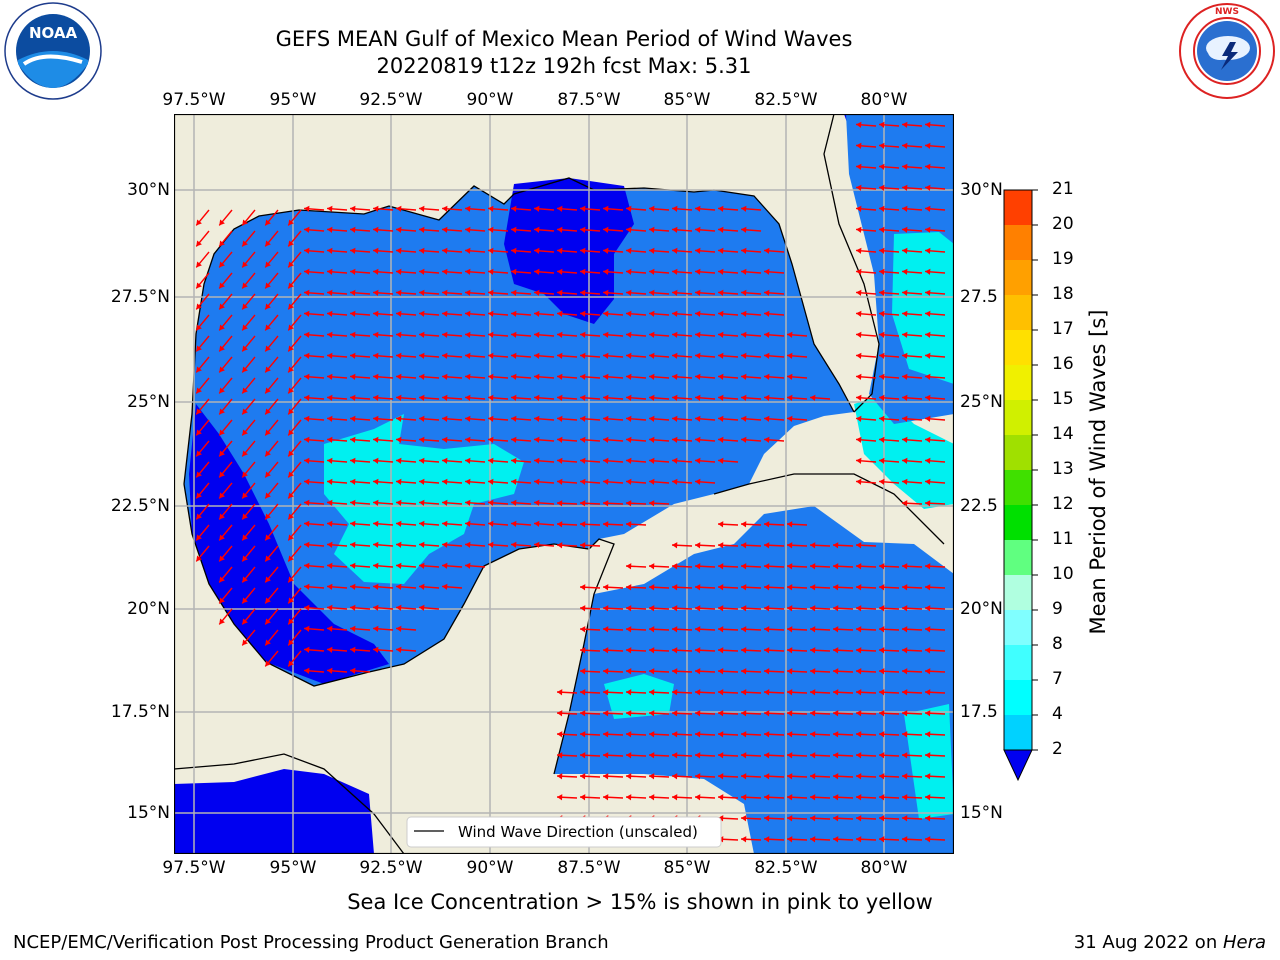  What do you see at coordinates (1057, 609) in the screenshot?
I see `colorbar-tick-label: 9` at bounding box center [1057, 609].